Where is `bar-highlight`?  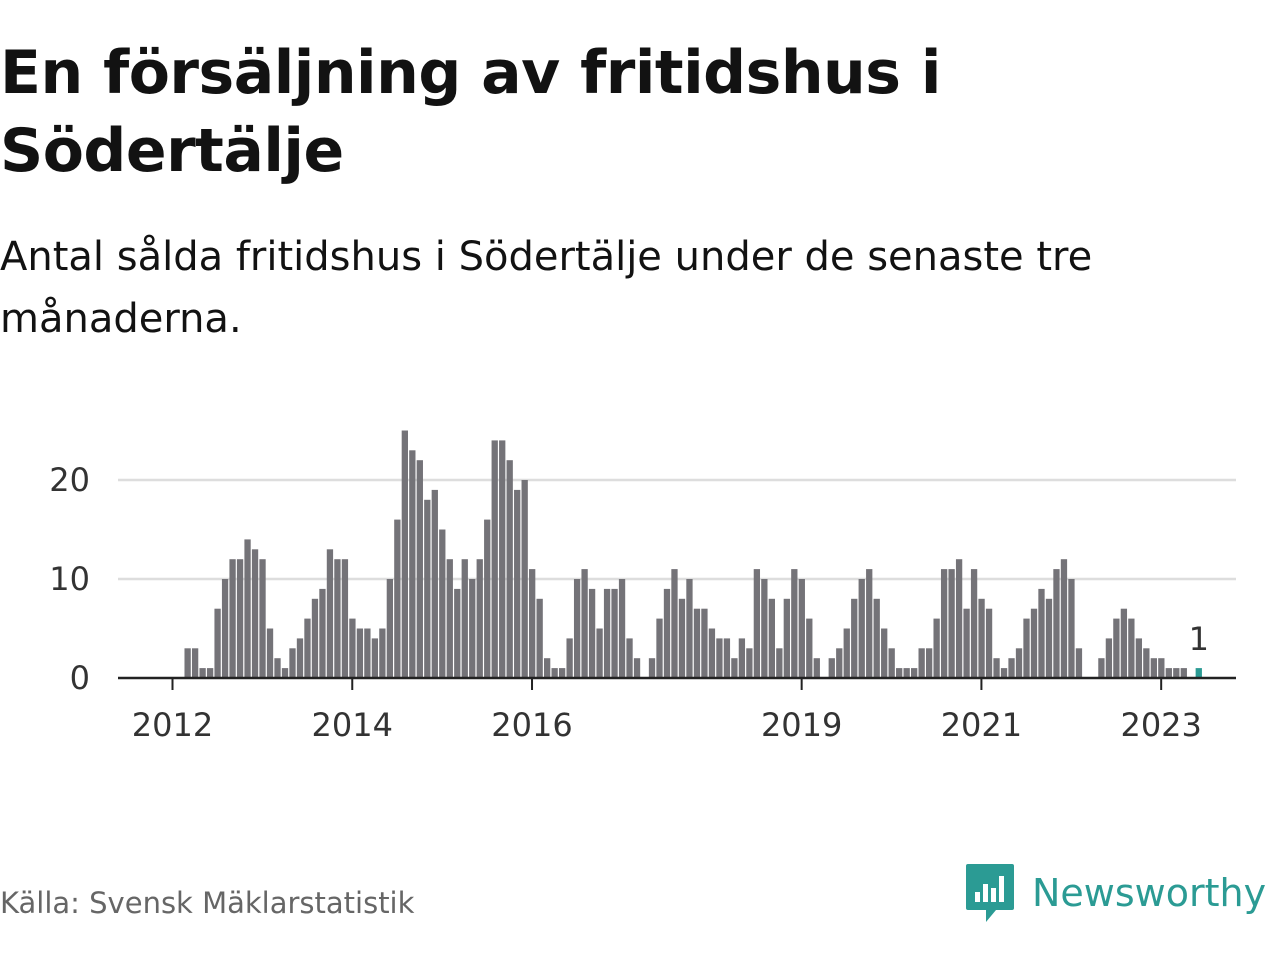
bar-highlight is located at coordinates (1198, 673).